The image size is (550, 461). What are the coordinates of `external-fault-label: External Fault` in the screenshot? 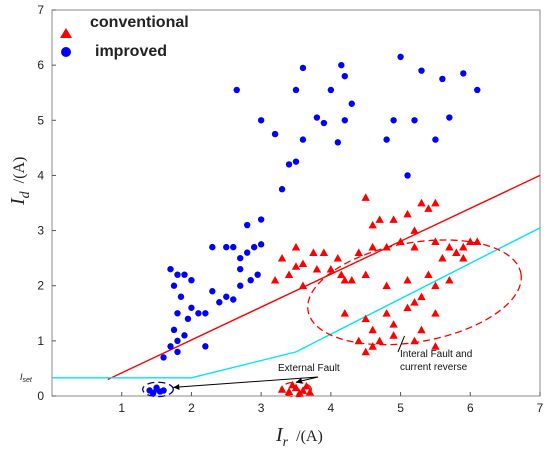 It's located at (309, 368).